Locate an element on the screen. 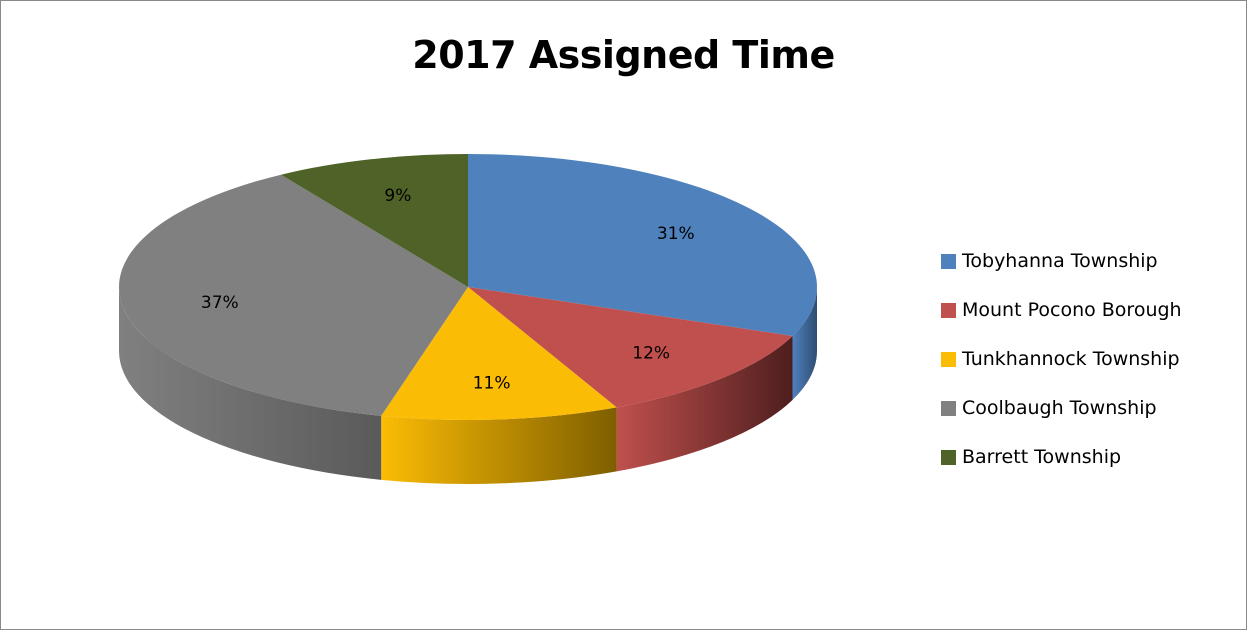  chart-title: 2017 Assigned Time is located at coordinates (623, 55).